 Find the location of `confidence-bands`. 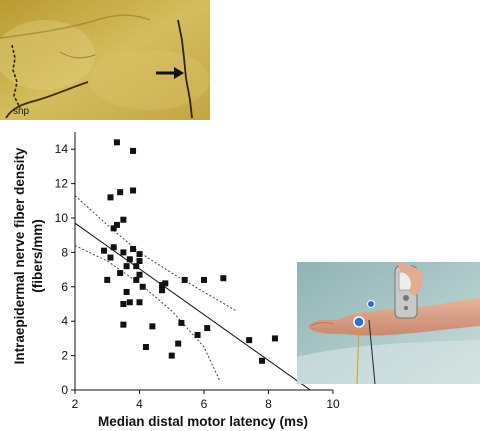

confidence-bands is located at coordinates (155, 288).